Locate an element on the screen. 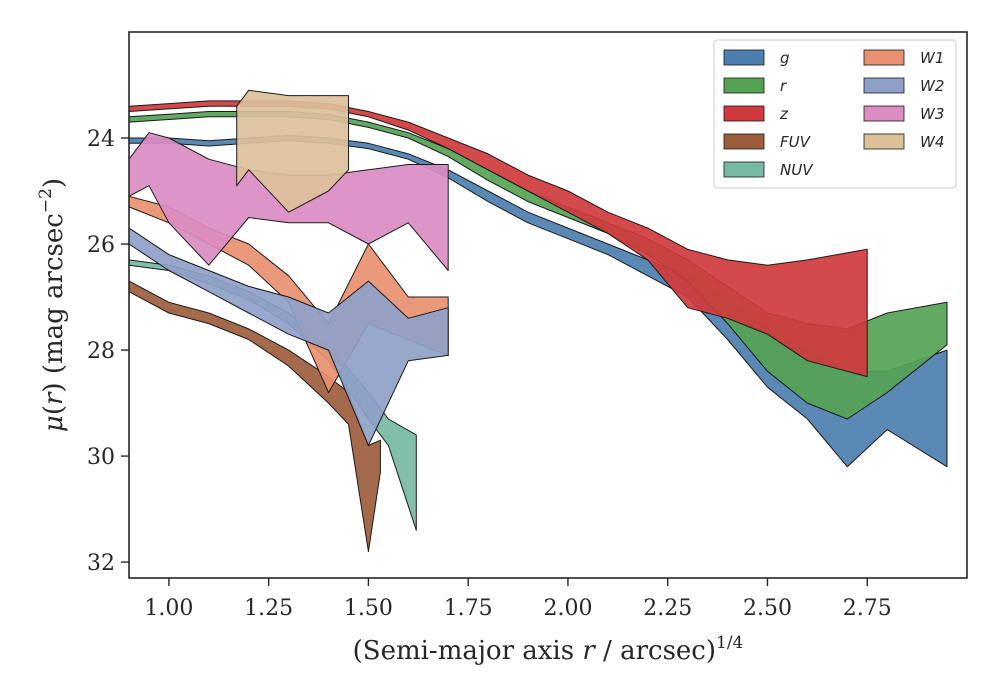 This screenshot has height=700, width=1000. y-tick-label: 26 is located at coordinates (101, 245).